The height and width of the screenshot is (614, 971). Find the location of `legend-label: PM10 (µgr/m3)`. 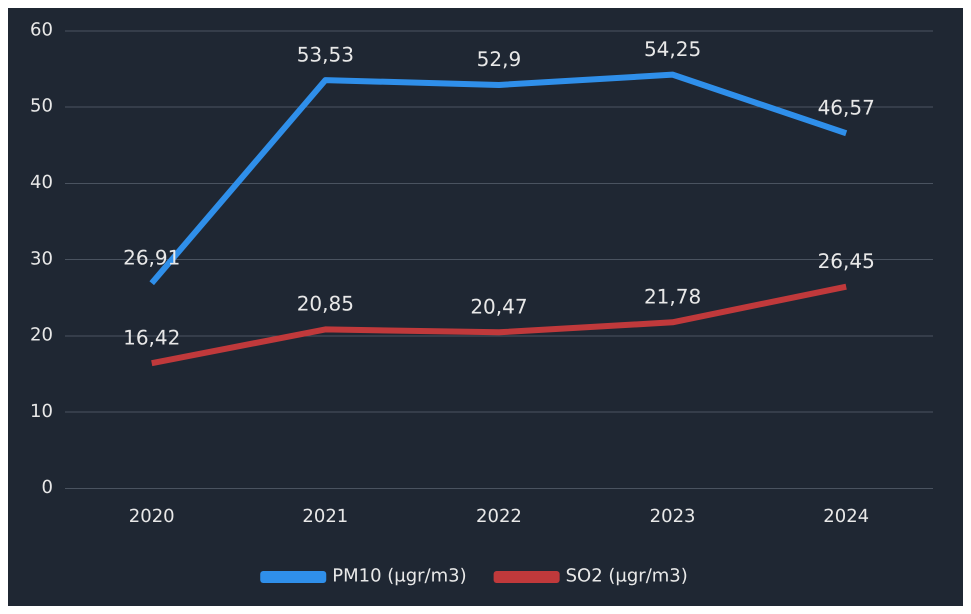

legend-label: PM10 (µgr/m3) is located at coordinates (399, 576).